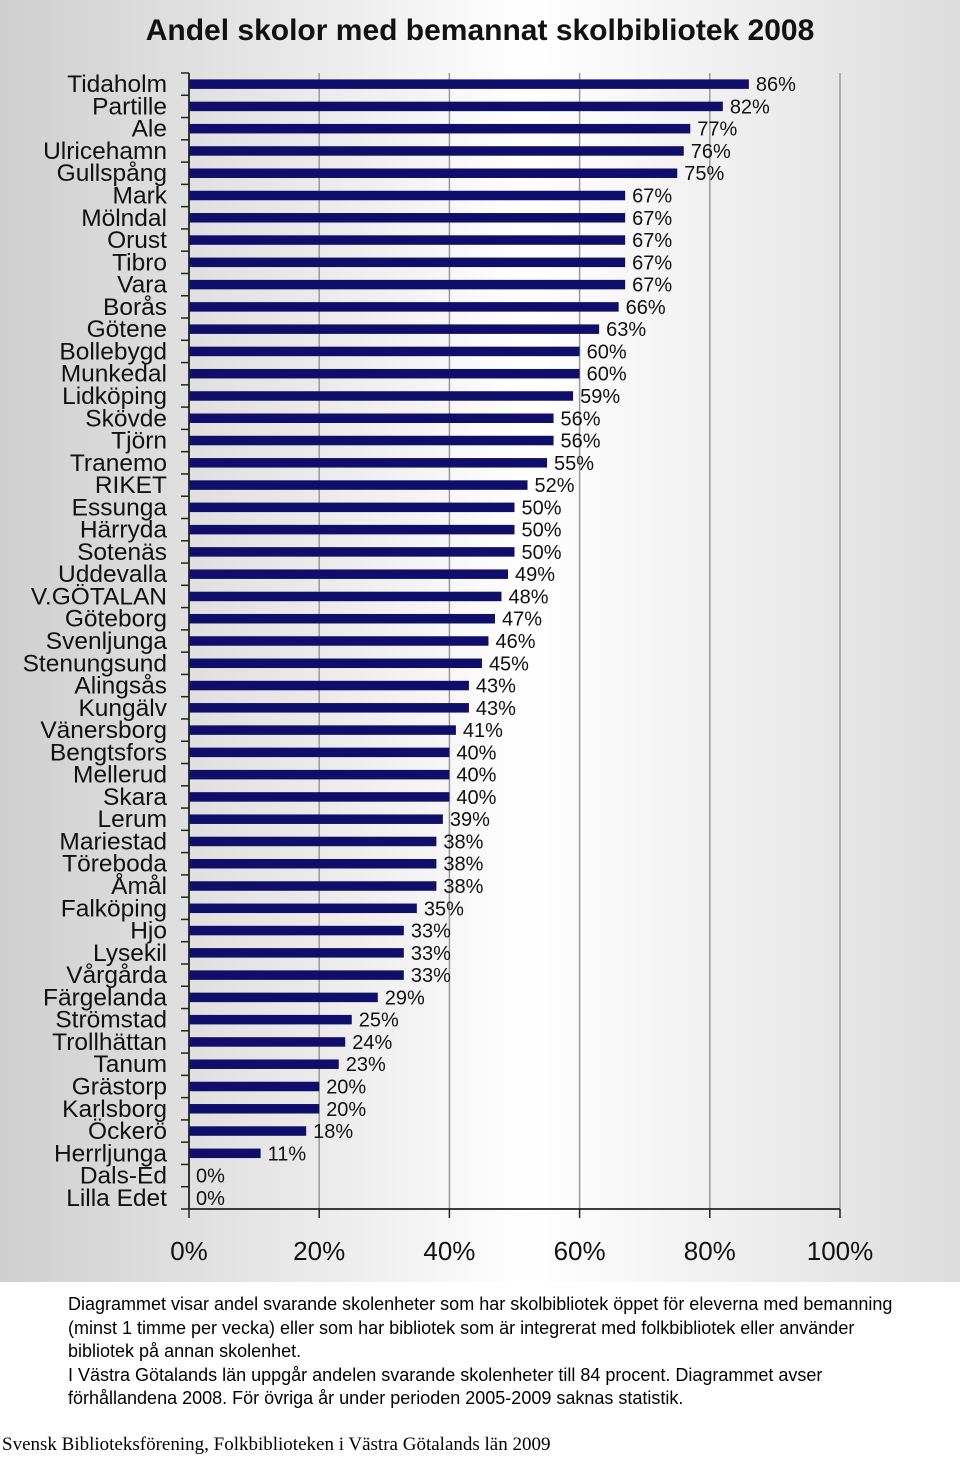  I want to click on value-label-42: 25%, so click(379, 1021).